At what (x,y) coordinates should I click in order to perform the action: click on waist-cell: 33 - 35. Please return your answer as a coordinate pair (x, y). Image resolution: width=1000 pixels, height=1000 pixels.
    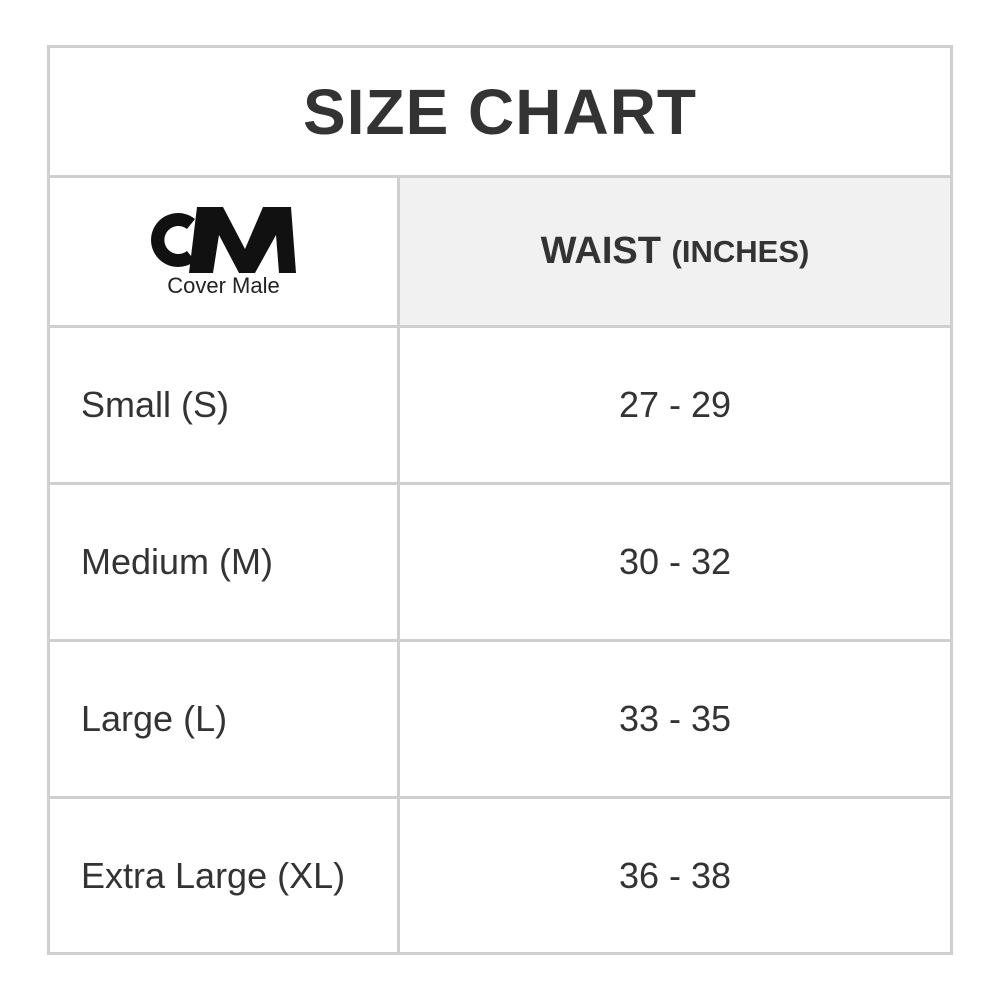
    Looking at the image, I should click on (675, 718).